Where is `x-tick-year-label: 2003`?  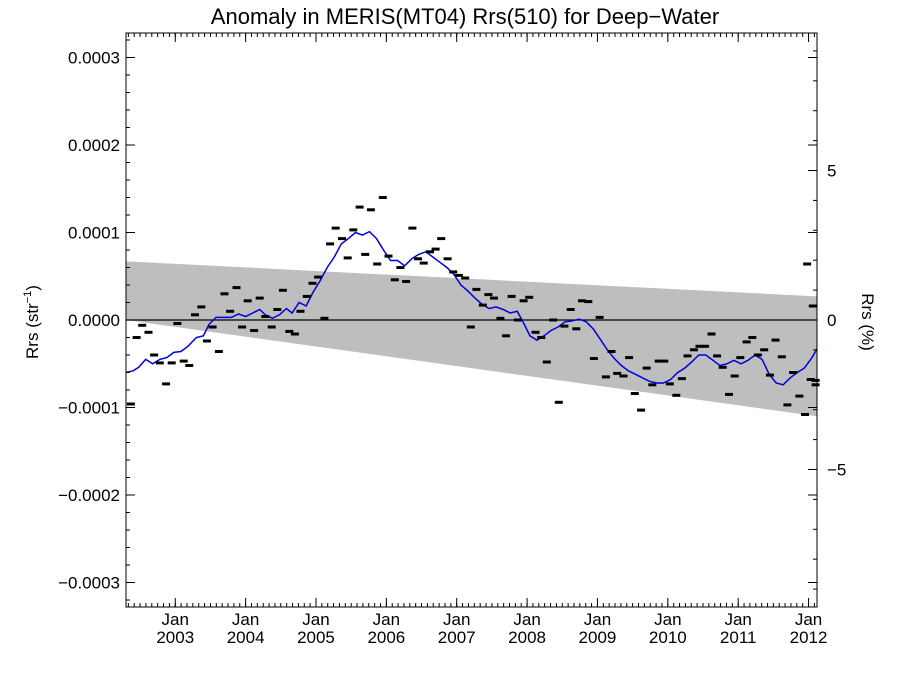
x-tick-year-label: 2003 is located at coordinates (175, 637).